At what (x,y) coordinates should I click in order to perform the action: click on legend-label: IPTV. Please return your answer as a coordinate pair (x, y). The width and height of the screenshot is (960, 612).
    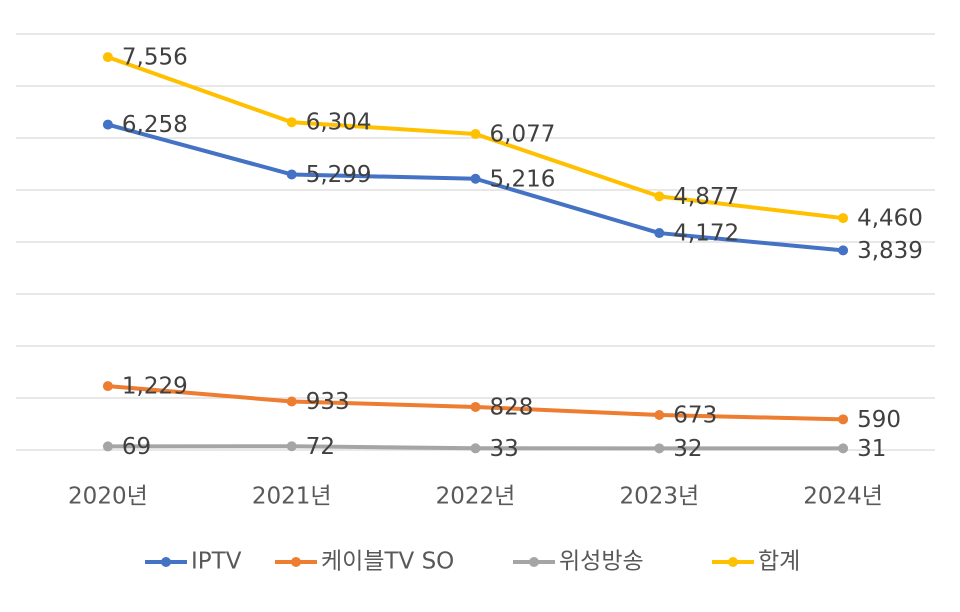
    Looking at the image, I should click on (216, 562).